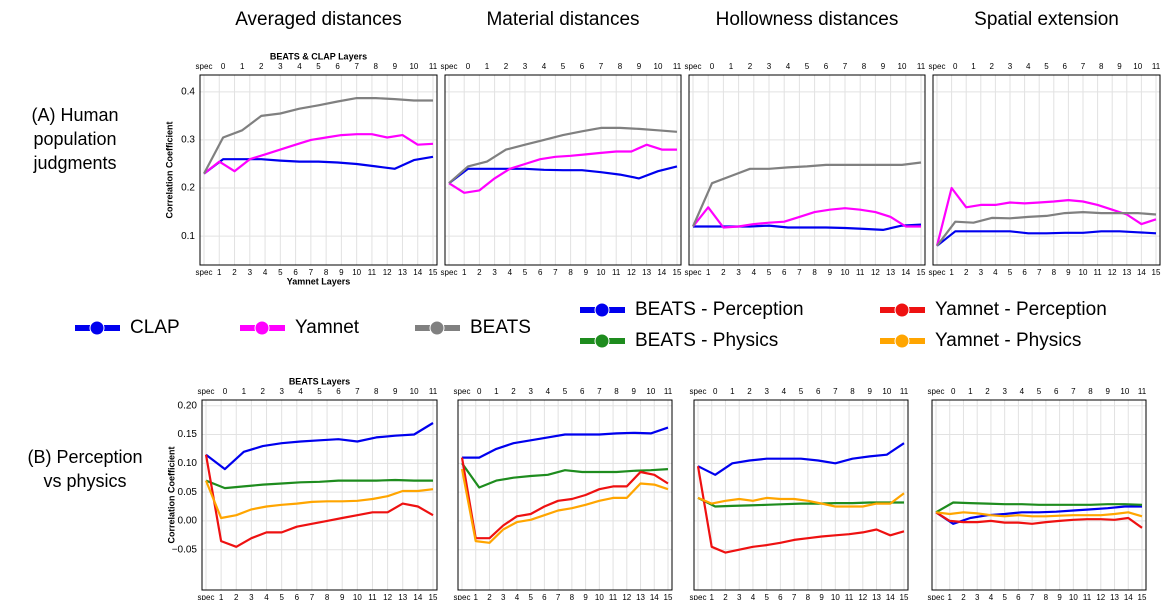 The image size is (1166, 600). I want to click on legend-label: Yamnet - Physics, so click(1008, 340).